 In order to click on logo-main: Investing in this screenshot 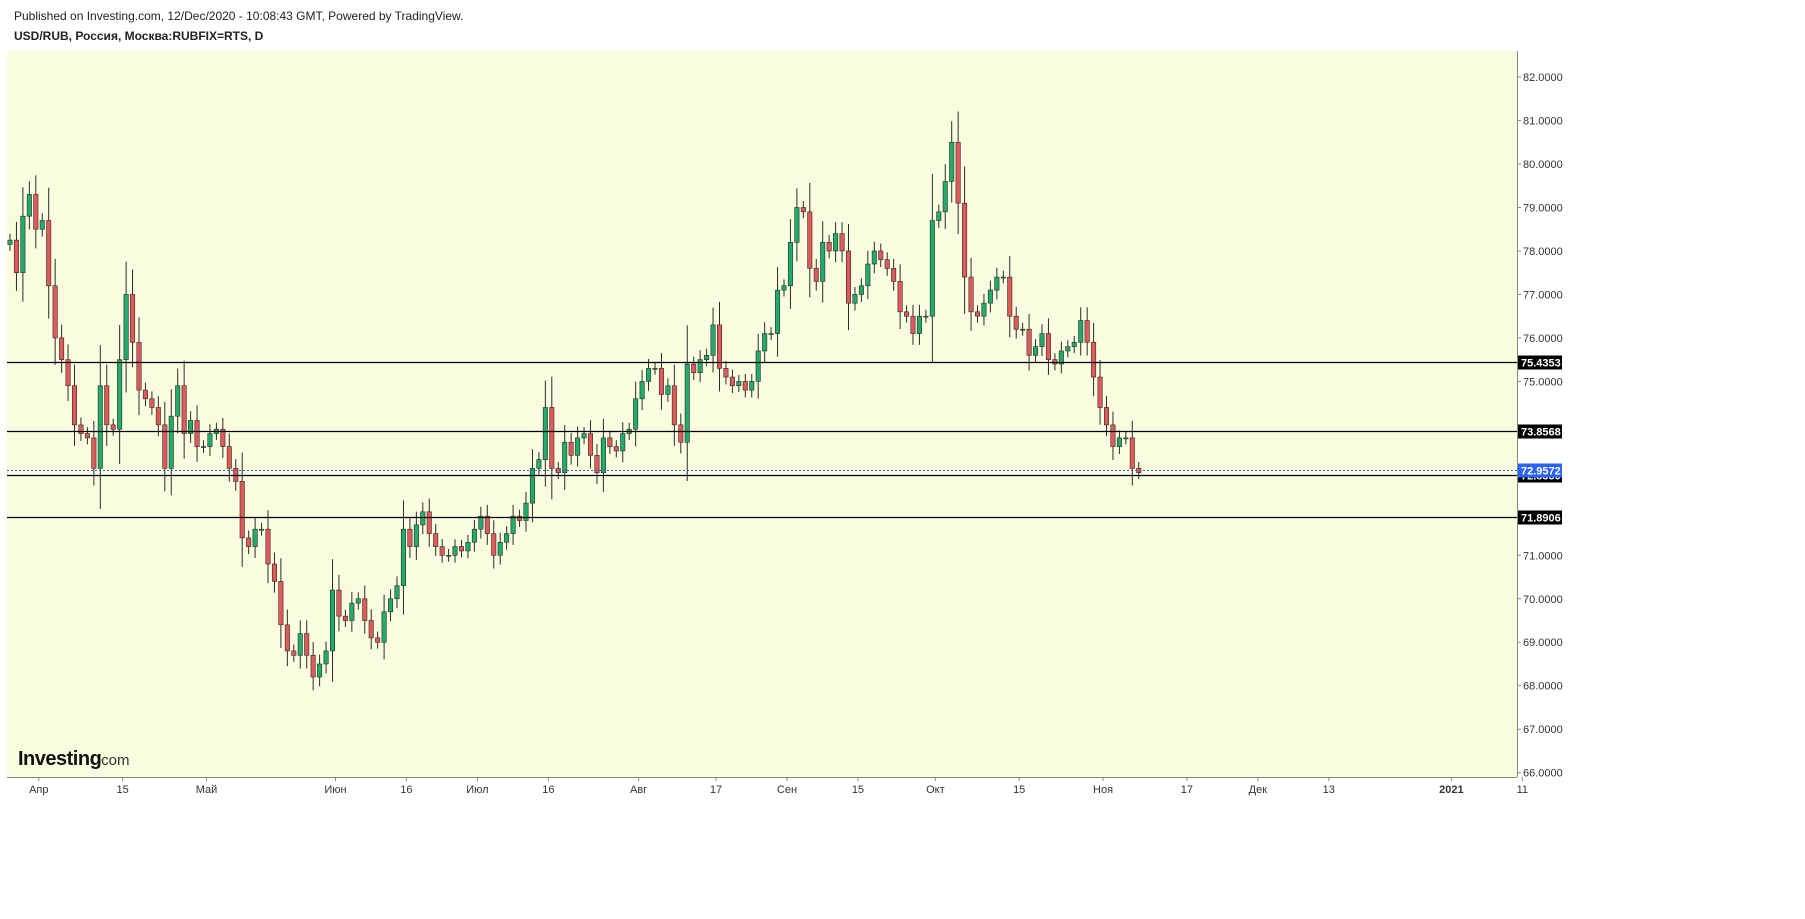, I will do `click(59, 759)`.